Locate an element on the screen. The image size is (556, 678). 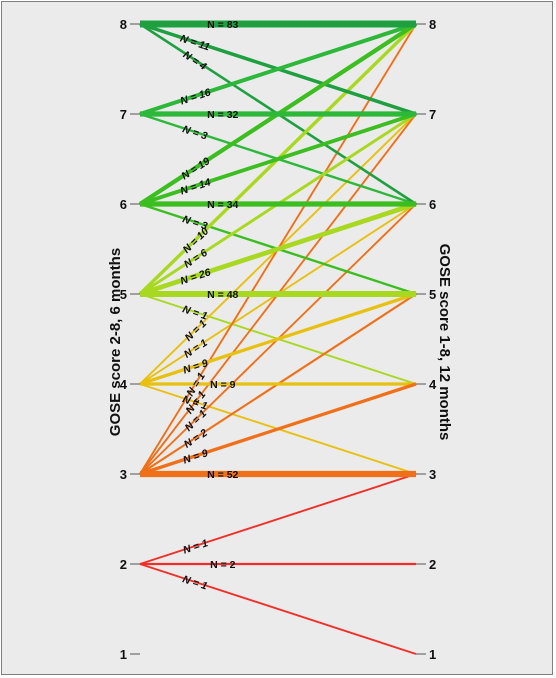
link-label-4-to-4: N = 9 is located at coordinates (223, 385).